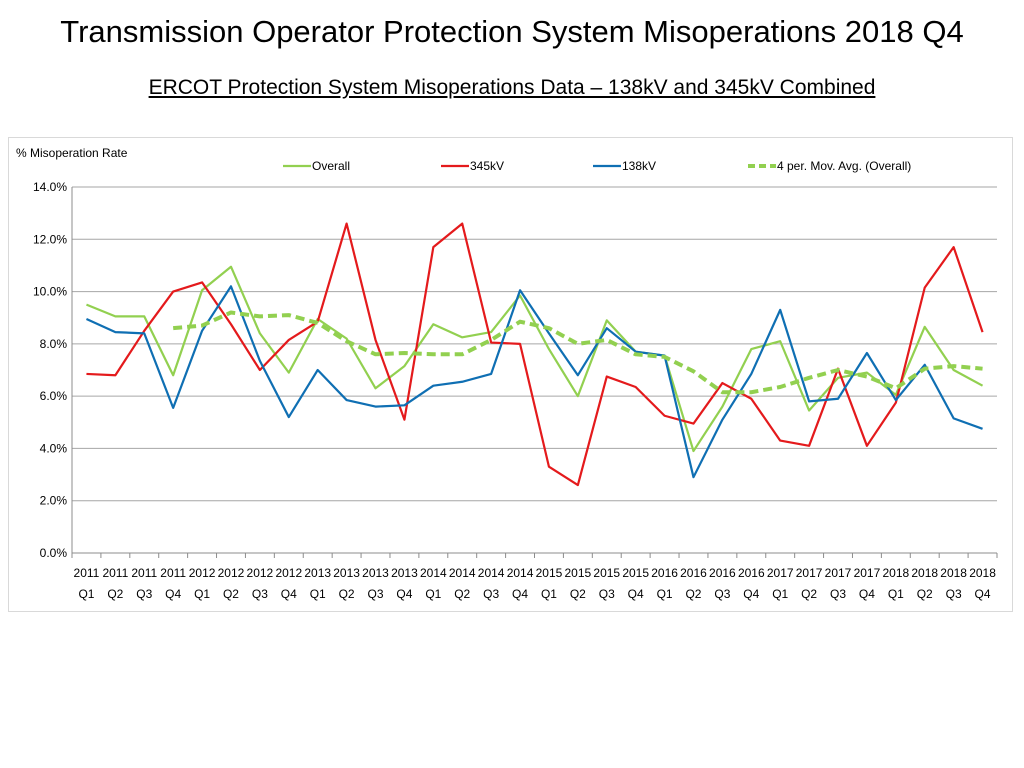  What do you see at coordinates (844, 166) in the screenshot?
I see `legend-label: 4 per. Mov. Avg. (Overall)` at bounding box center [844, 166].